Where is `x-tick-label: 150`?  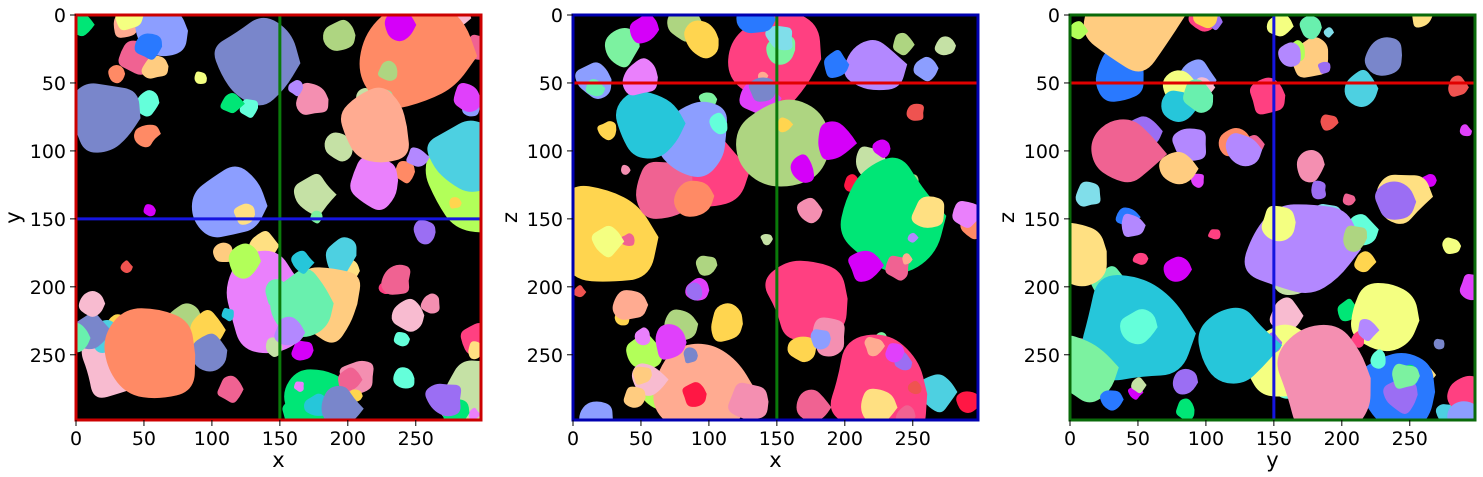 x-tick-label: 150 is located at coordinates (280, 439).